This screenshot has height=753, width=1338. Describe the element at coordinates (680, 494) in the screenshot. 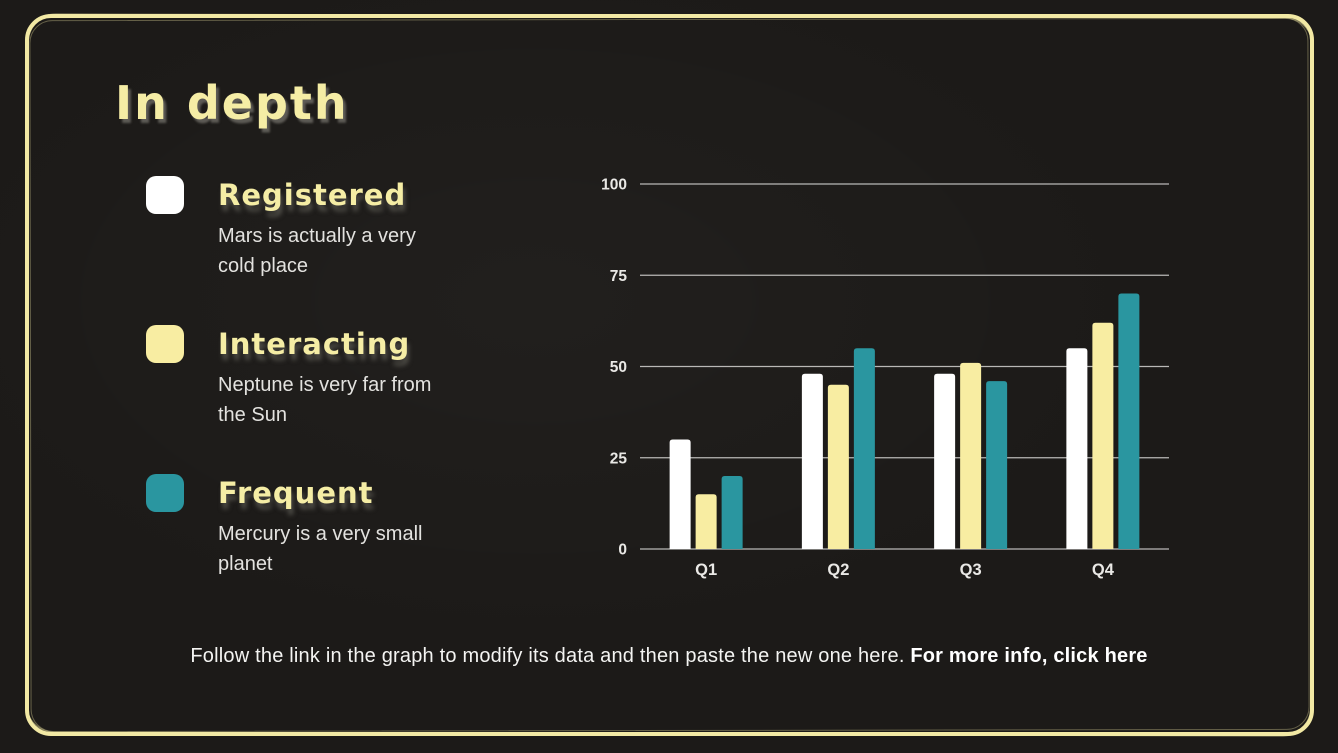

I see `bar-registered-q1` at that location.